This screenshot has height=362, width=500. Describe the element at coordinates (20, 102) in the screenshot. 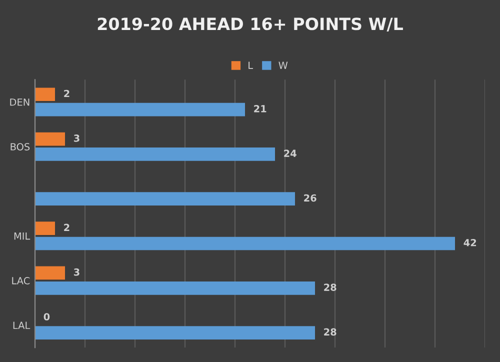

I see `y-tick-label: DEN` at that location.